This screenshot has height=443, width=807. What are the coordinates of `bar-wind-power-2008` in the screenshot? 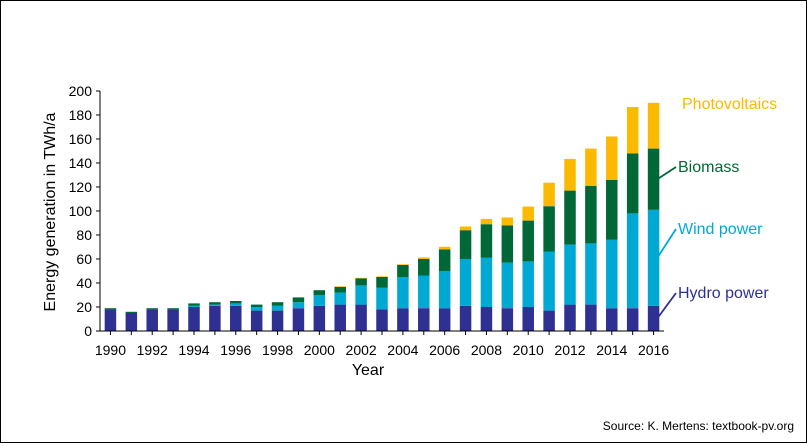 It's located at (486, 282).